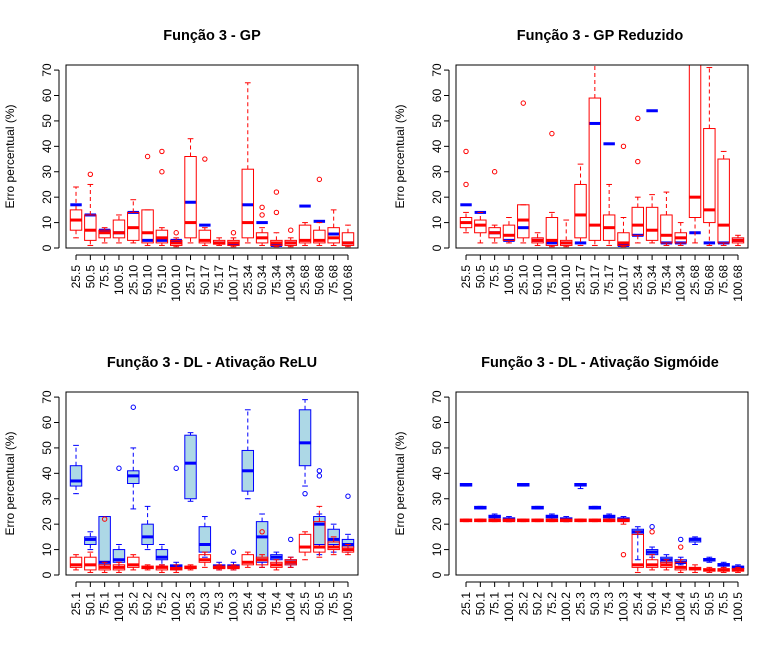 This screenshot has height=653, width=780. What do you see at coordinates (219, 241) in the screenshot?
I see `box-75.17-2` at bounding box center [219, 241].